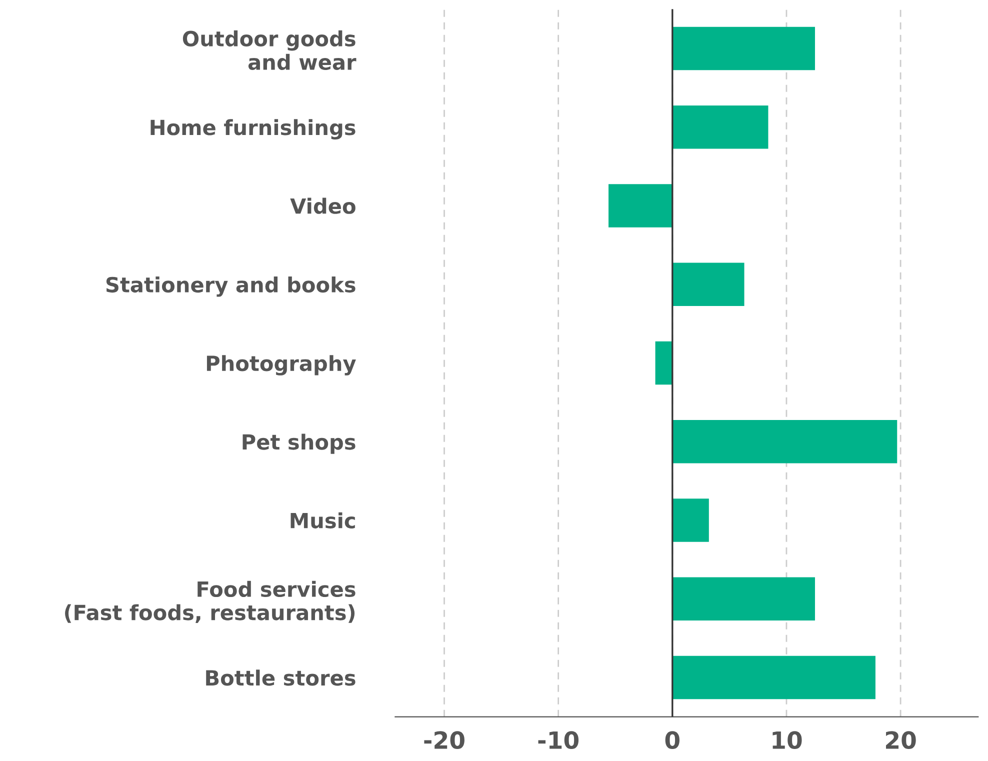  What do you see at coordinates (210, 602) in the screenshot?
I see `y-tick-label: Food services (Fast foods, restaurants)` at bounding box center [210, 602].